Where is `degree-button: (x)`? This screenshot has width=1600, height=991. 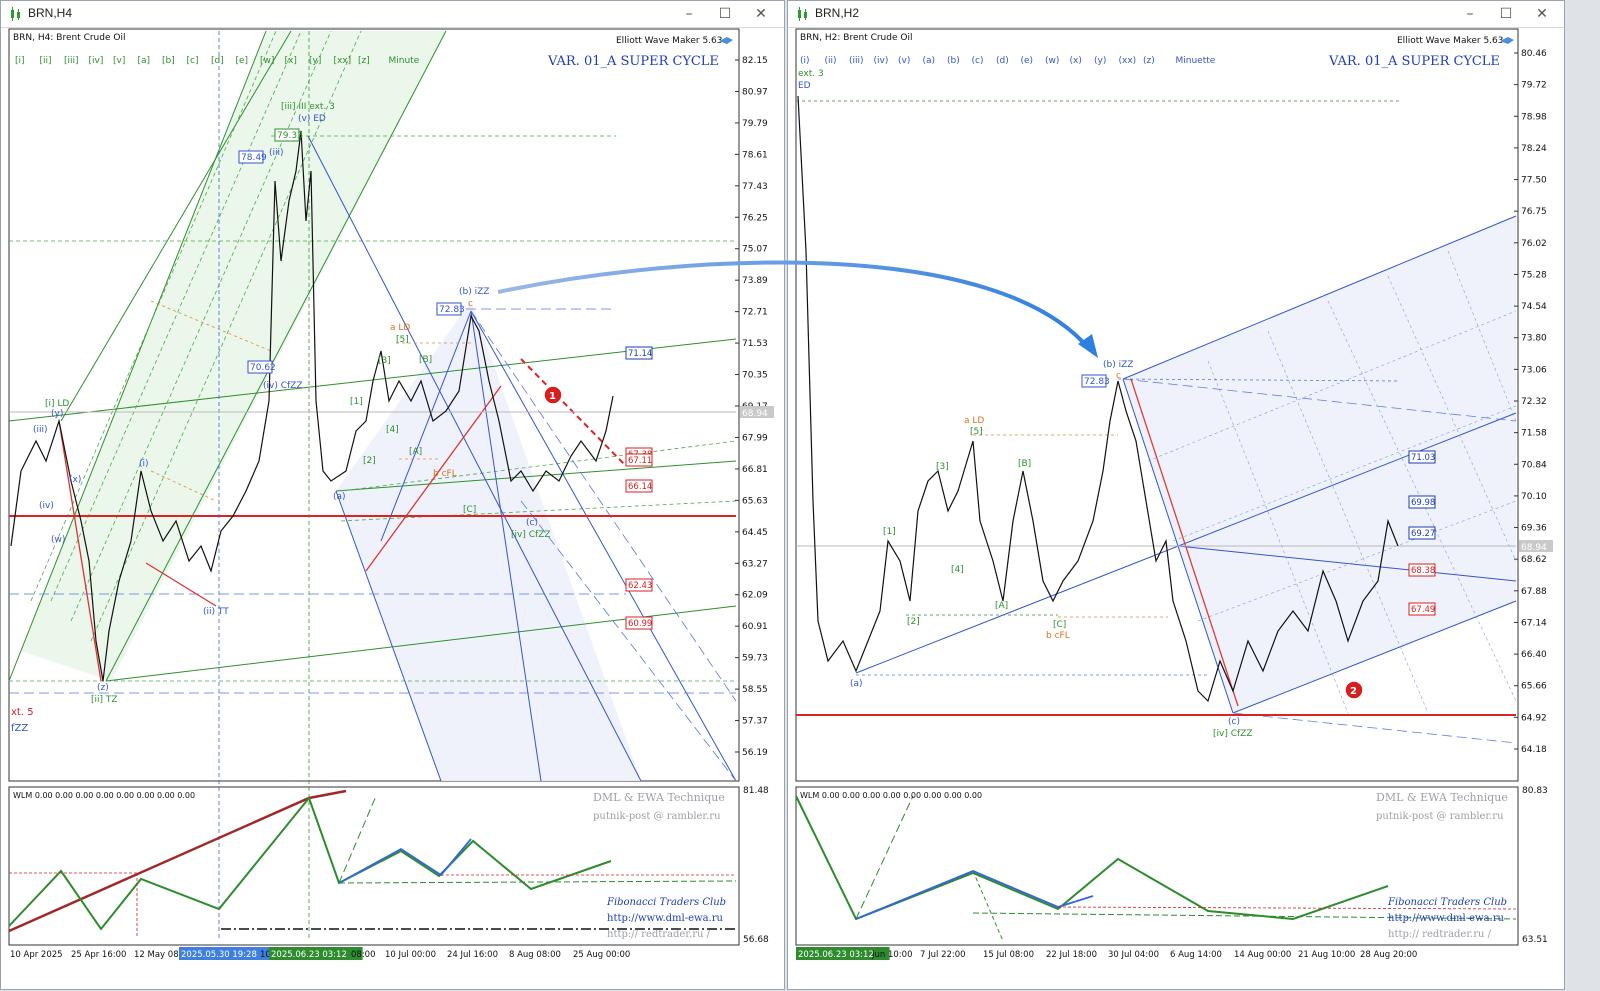 degree-button: (x) is located at coordinates (1076, 61).